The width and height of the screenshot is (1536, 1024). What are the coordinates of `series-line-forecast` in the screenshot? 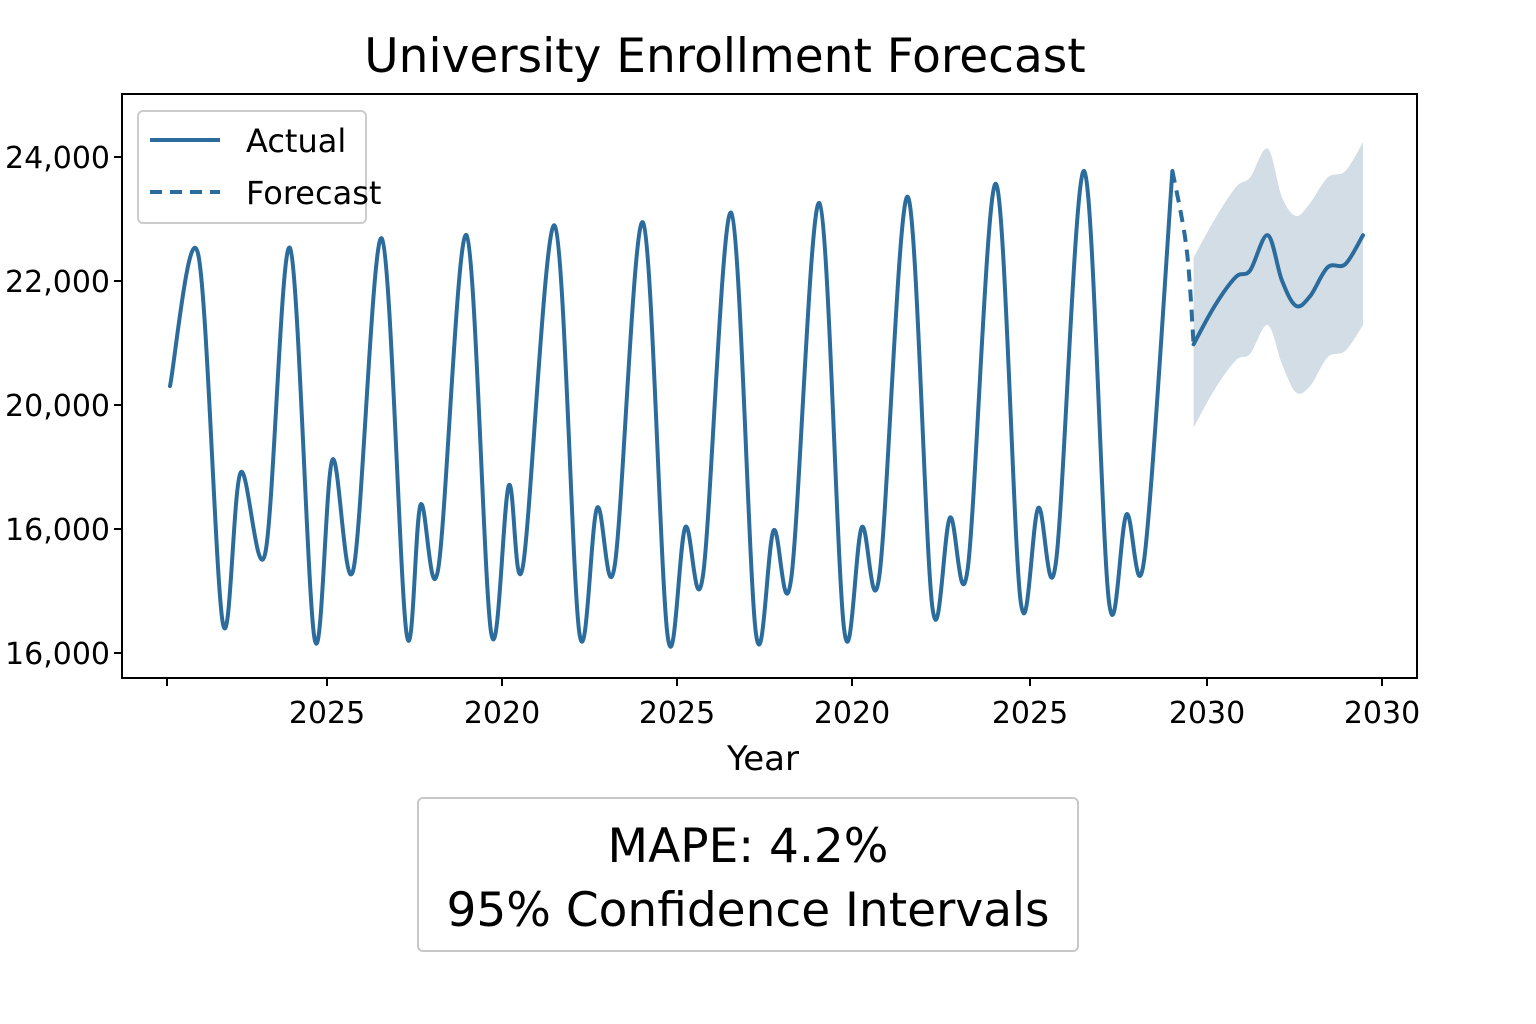 It's located at (1183, 257).